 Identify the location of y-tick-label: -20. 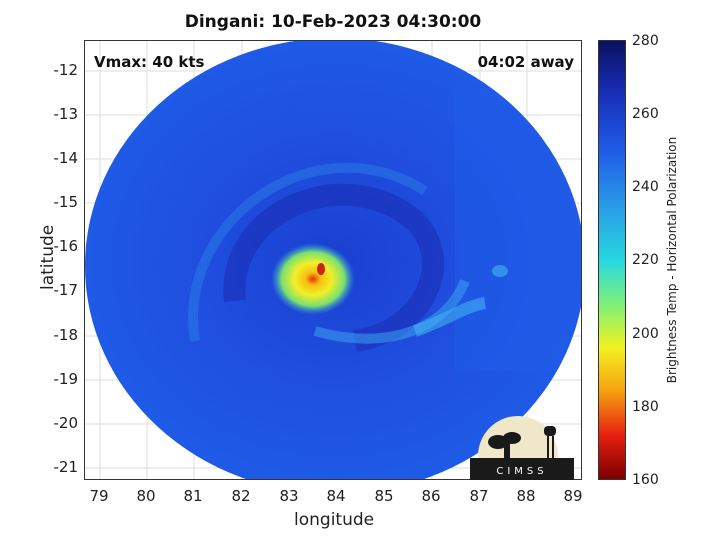
(66, 423).